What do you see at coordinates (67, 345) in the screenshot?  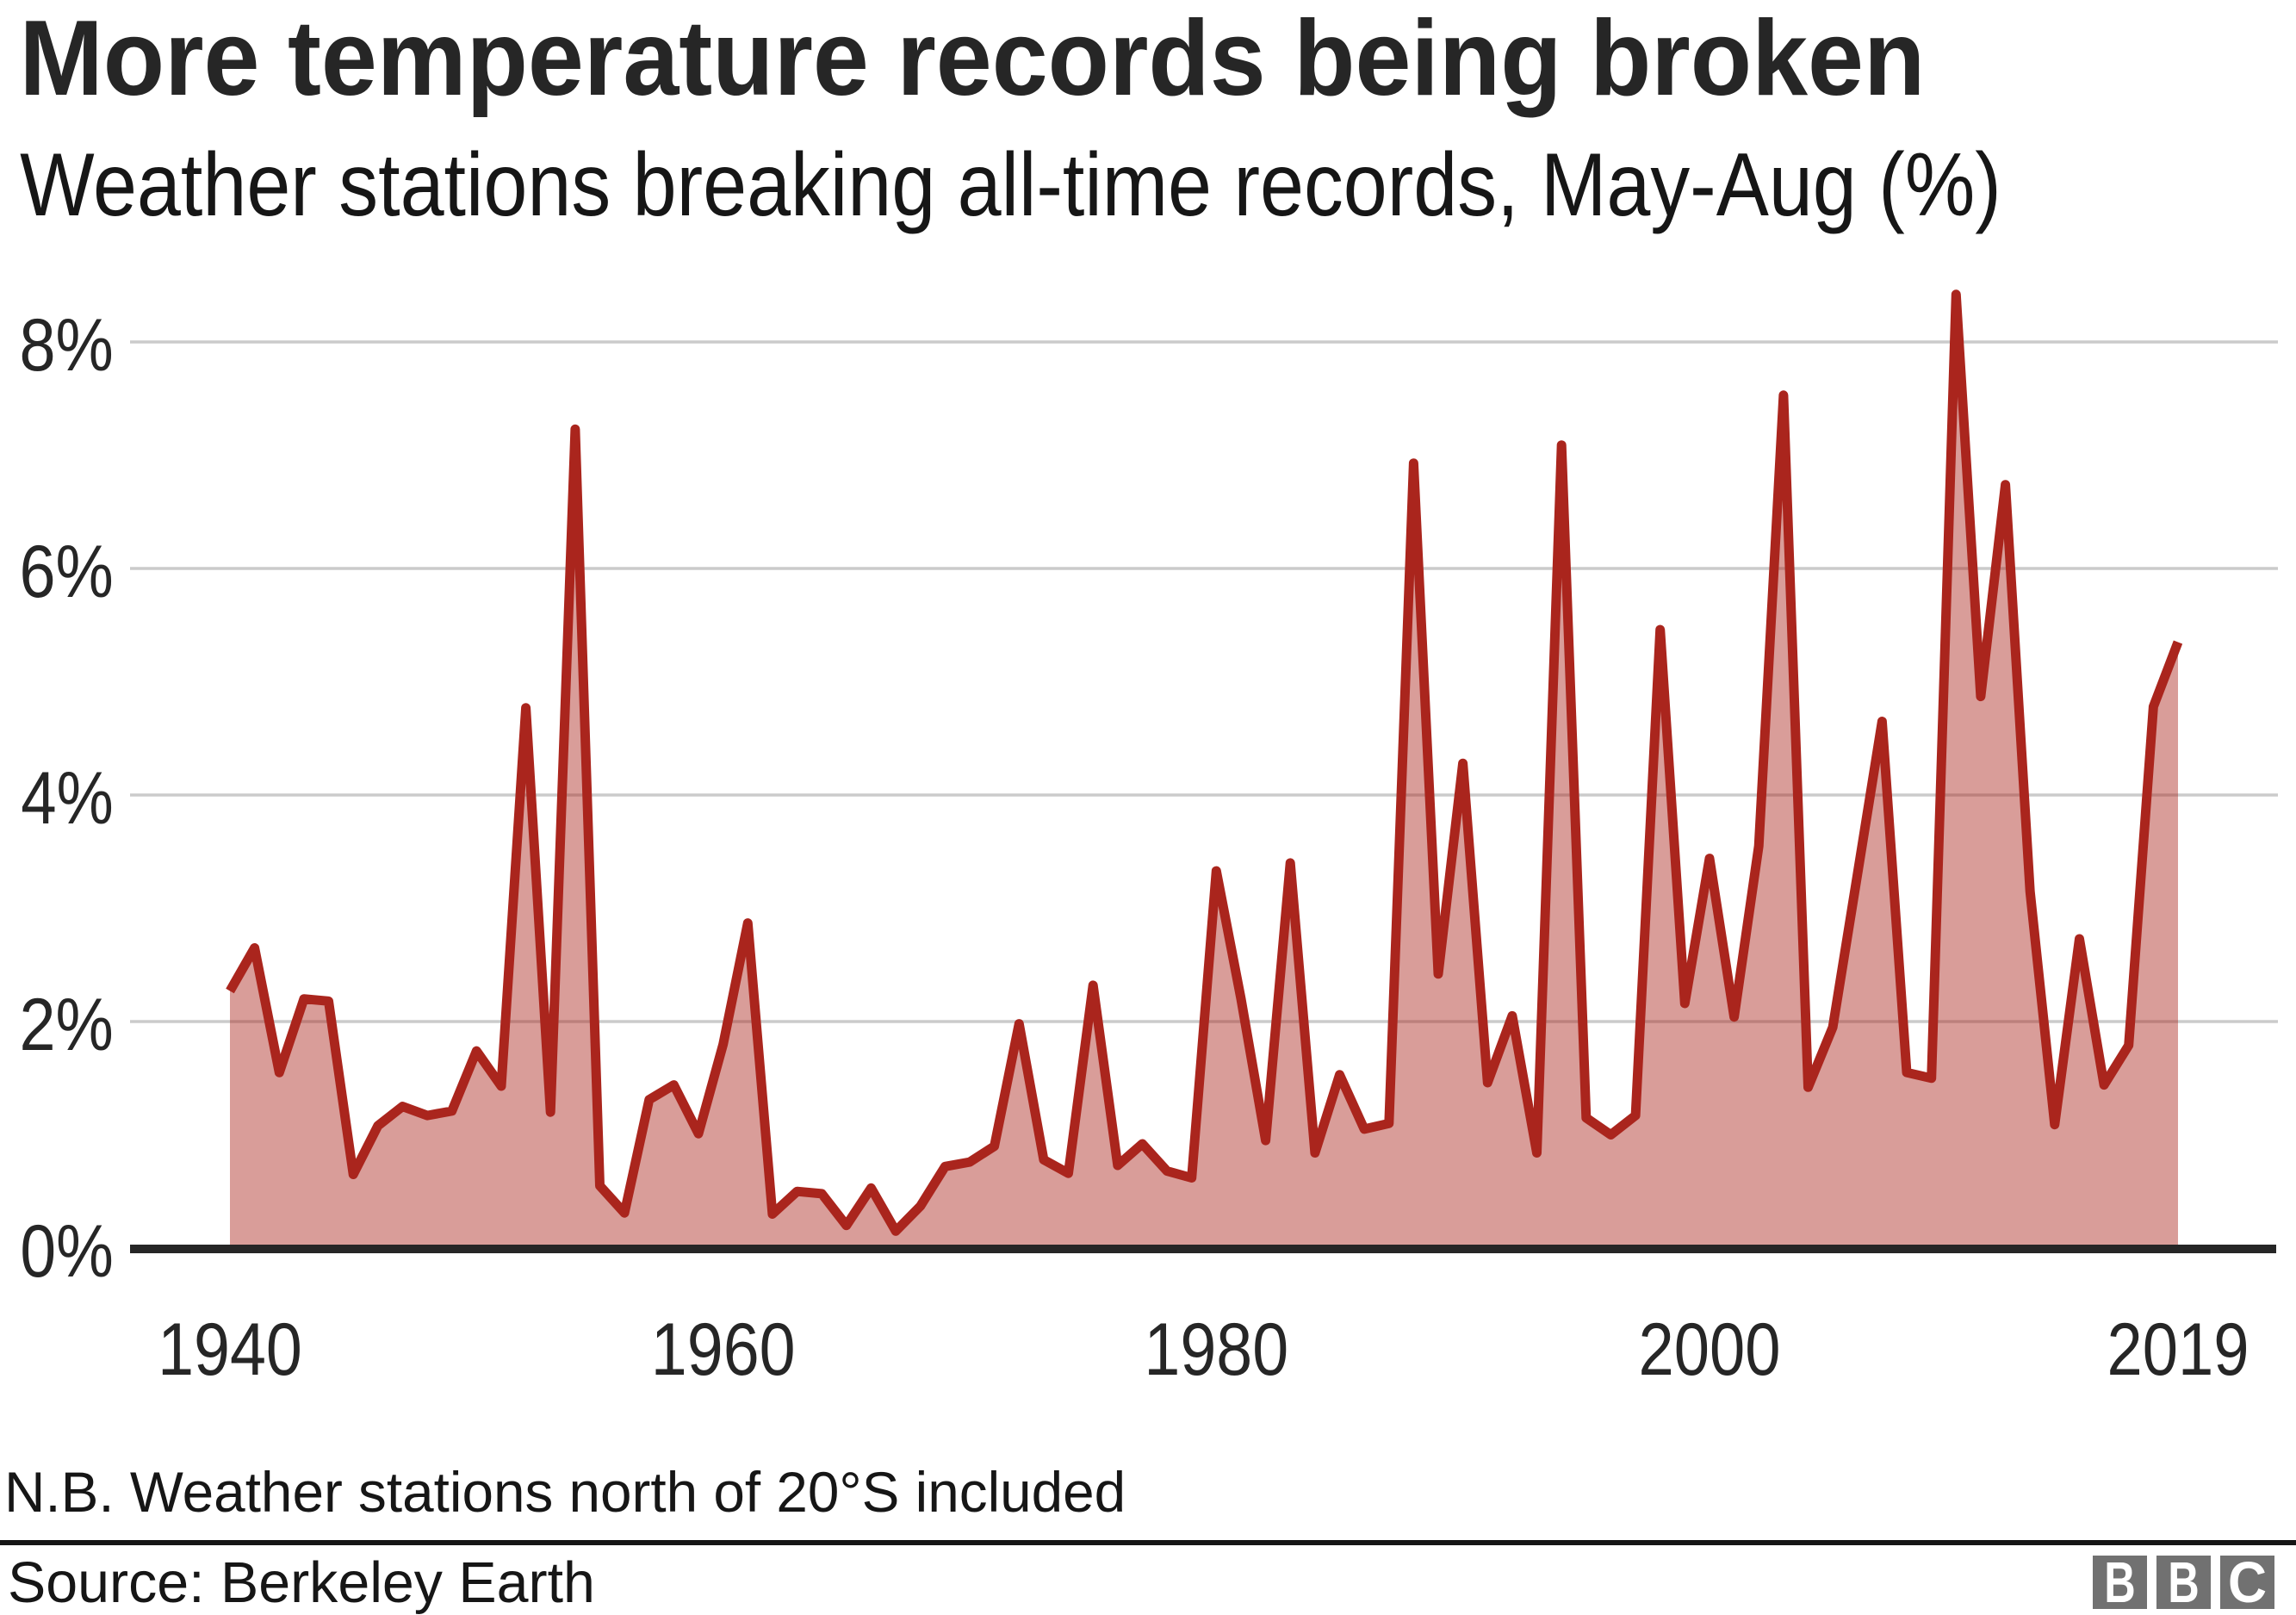 I see `svg-text: 8%` at bounding box center [67, 345].